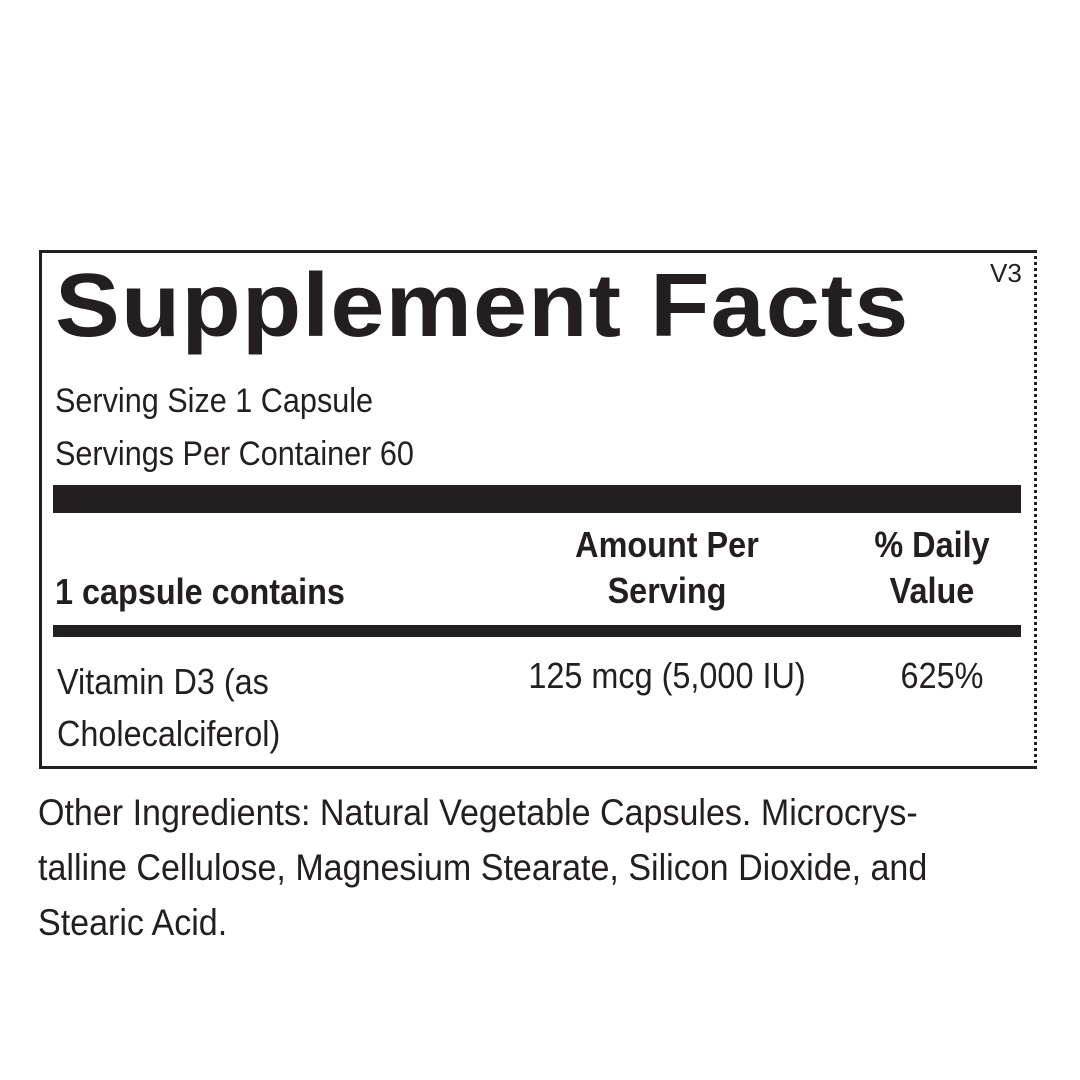 Image resolution: width=1080 pixels, height=1080 pixels. What do you see at coordinates (214, 401) in the screenshot?
I see `serving-size: Serving Size 1 Capsule` at bounding box center [214, 401].